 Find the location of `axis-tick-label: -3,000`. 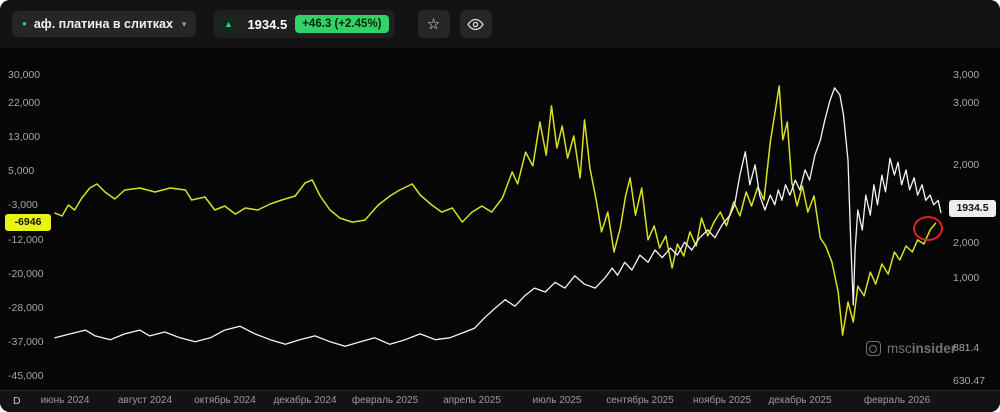

axis-tick-label: -3,000 is located at coordinates (23, 205).